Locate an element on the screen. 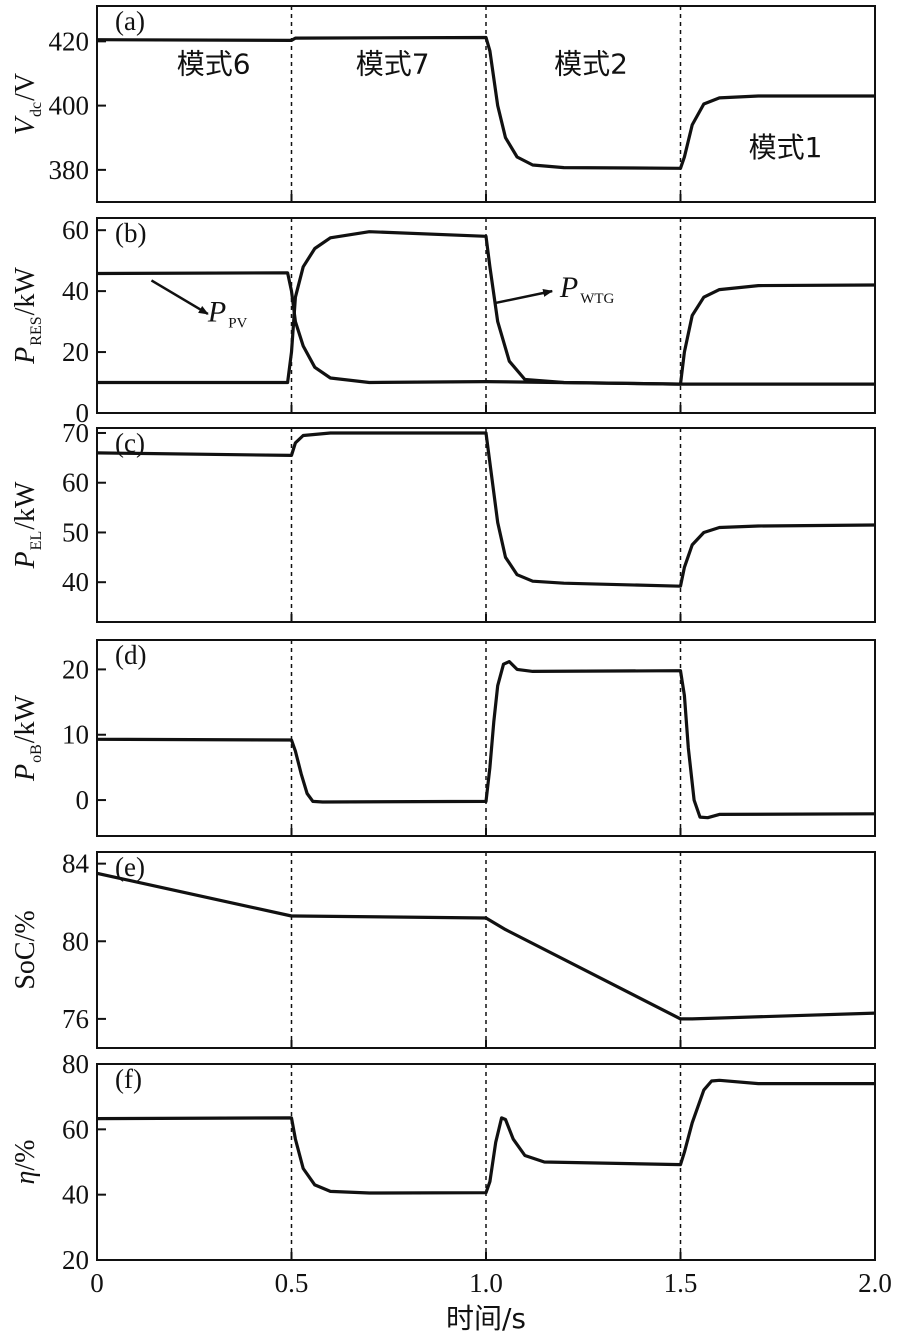  panel-d: 0 10 20 (d) PoB/kW is located at coordinates (443, 738).